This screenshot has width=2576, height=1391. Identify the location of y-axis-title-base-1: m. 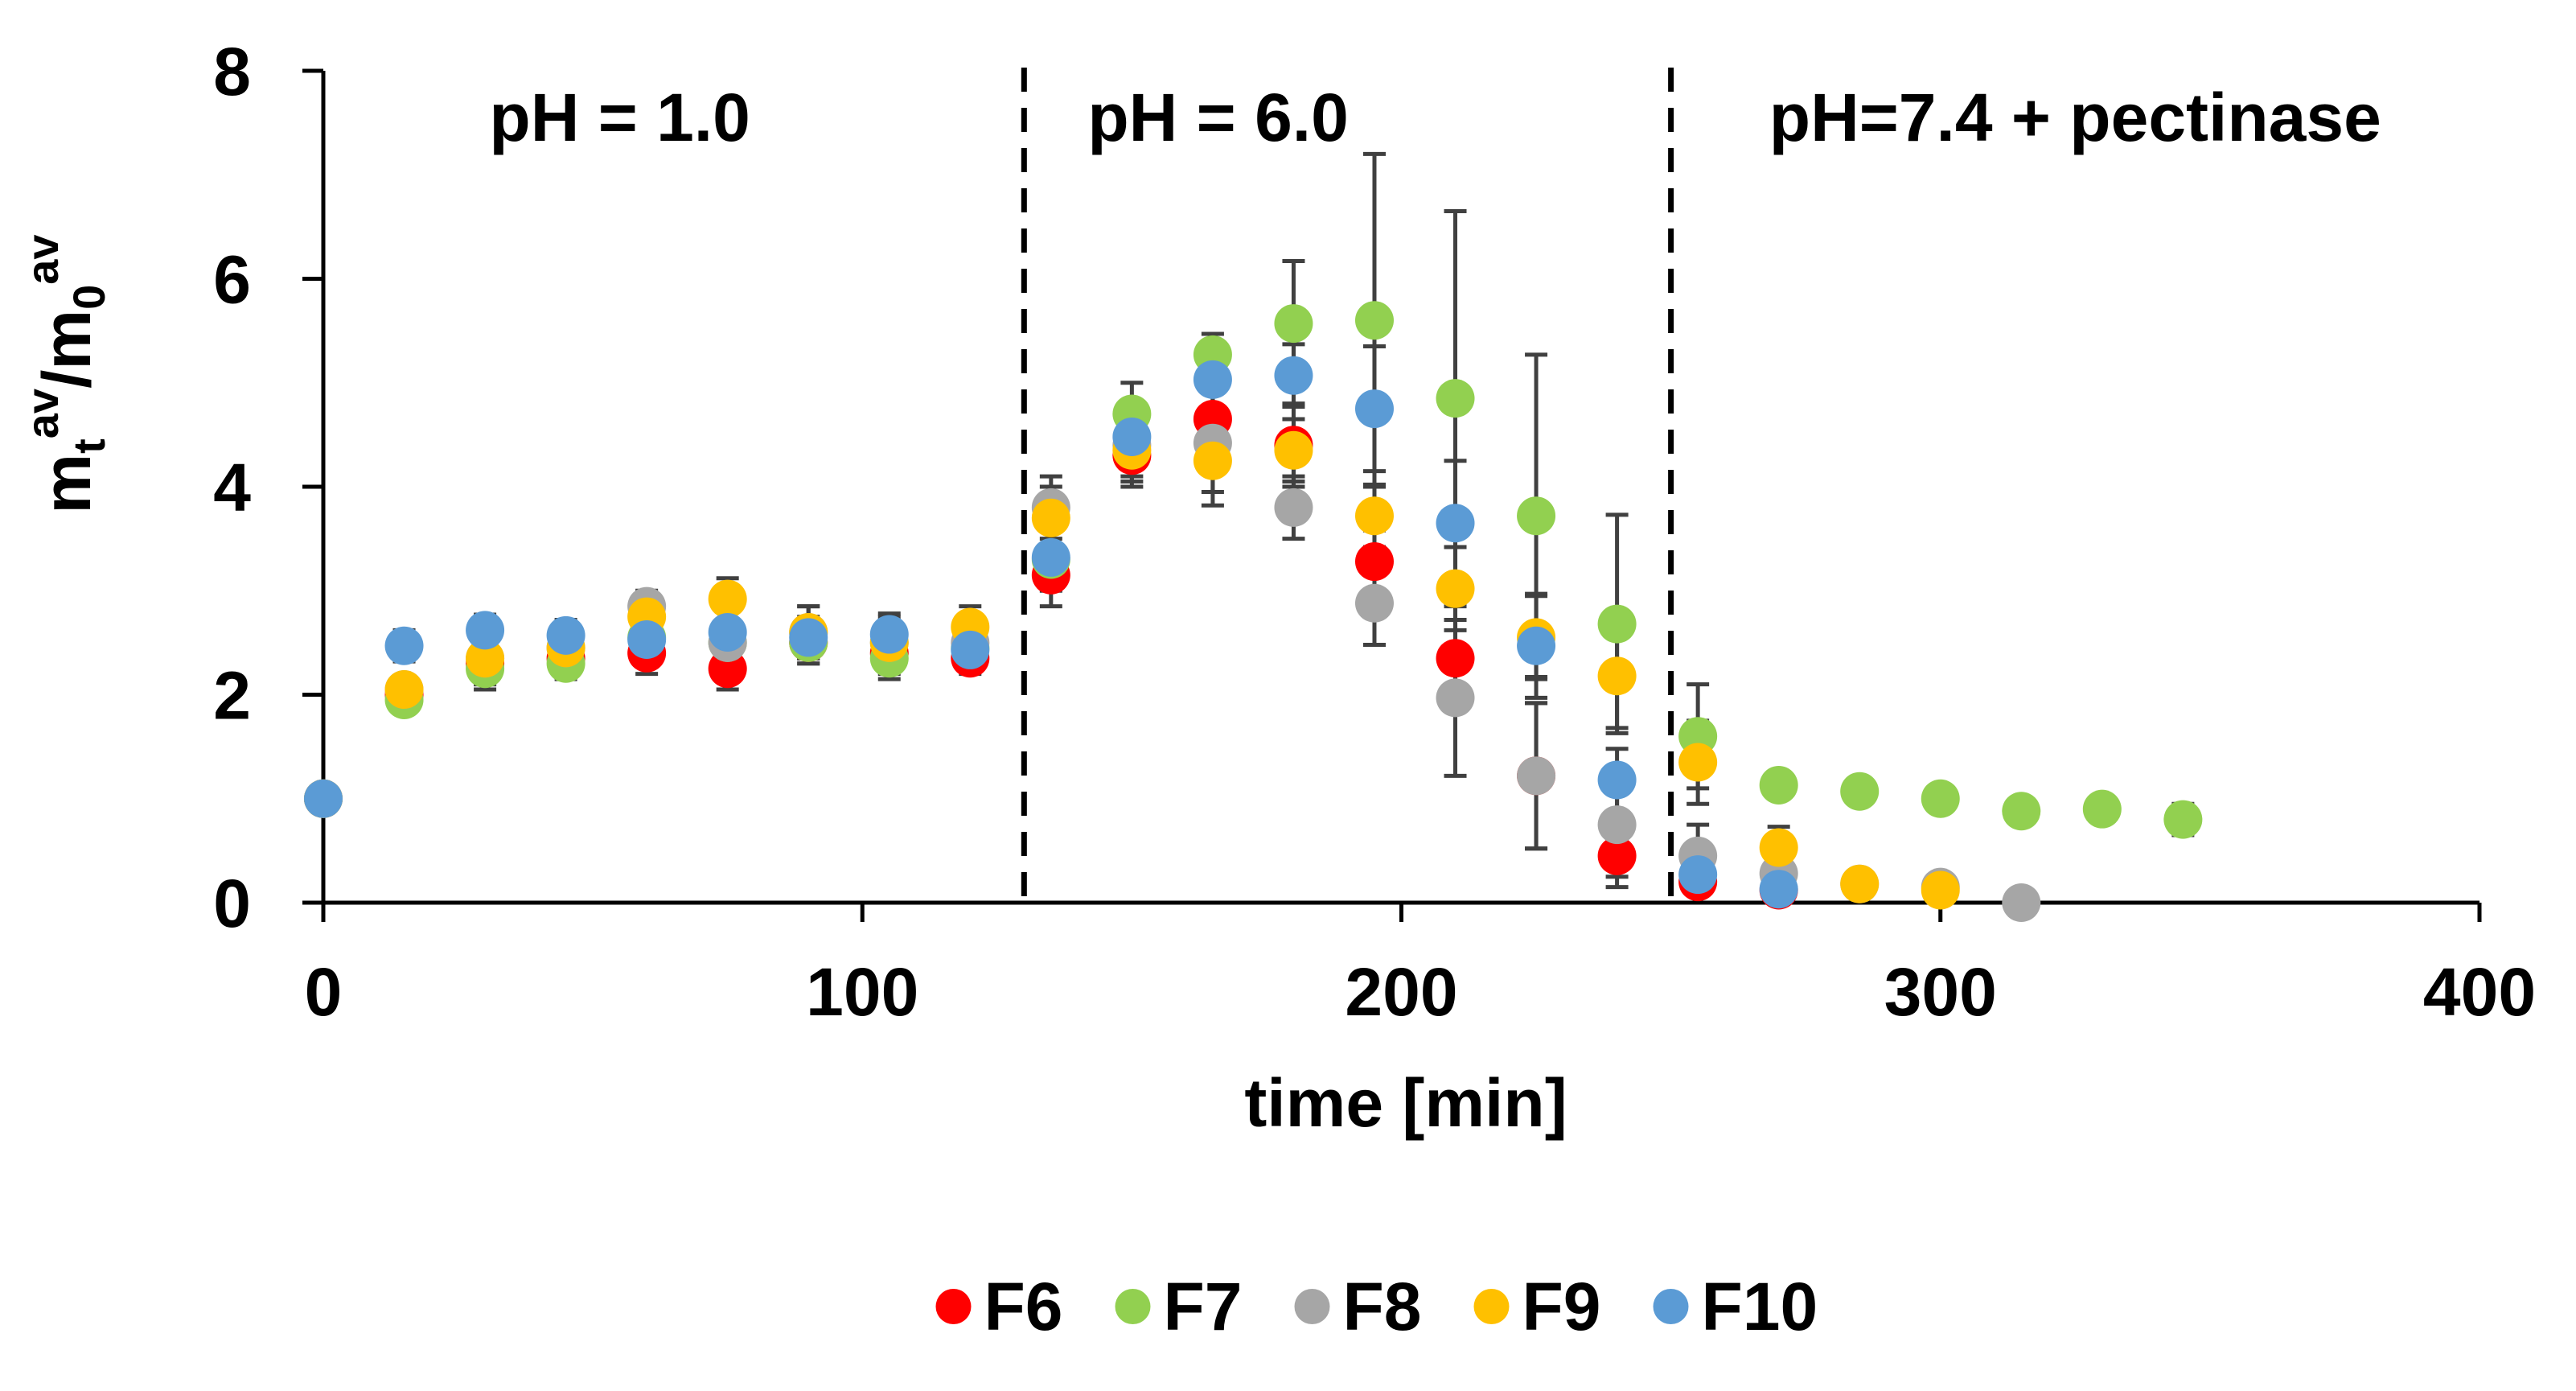
(67, 484).